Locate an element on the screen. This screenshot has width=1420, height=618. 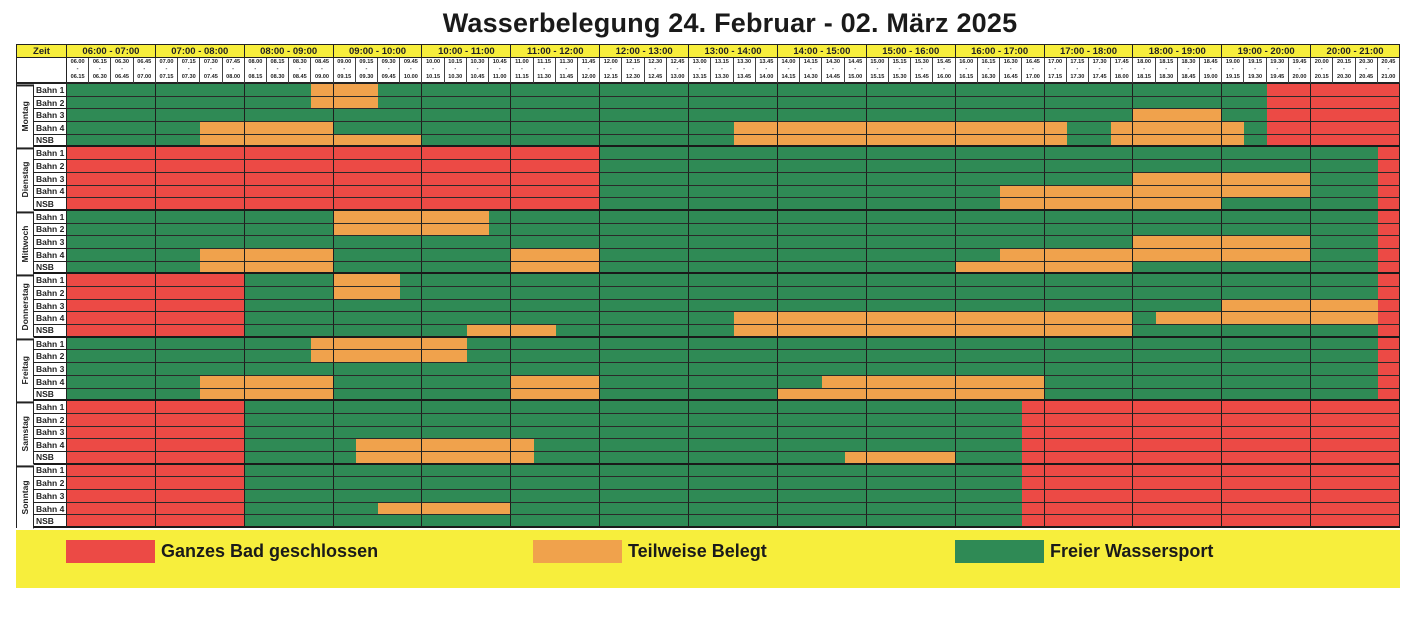
slot-start: 09.00 is located at coordinates (344, 61).